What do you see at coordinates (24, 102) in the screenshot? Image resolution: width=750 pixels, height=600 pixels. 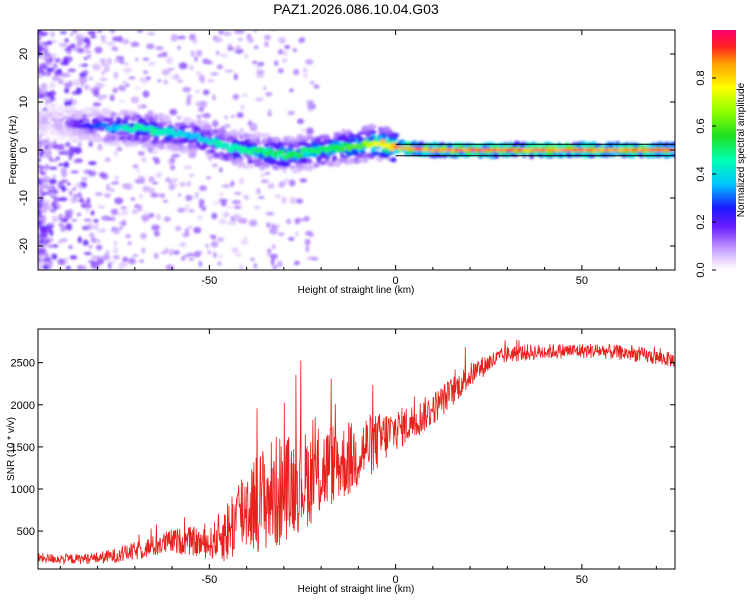 I see `y-tick-label: 10` at bounding box center [24, 102].